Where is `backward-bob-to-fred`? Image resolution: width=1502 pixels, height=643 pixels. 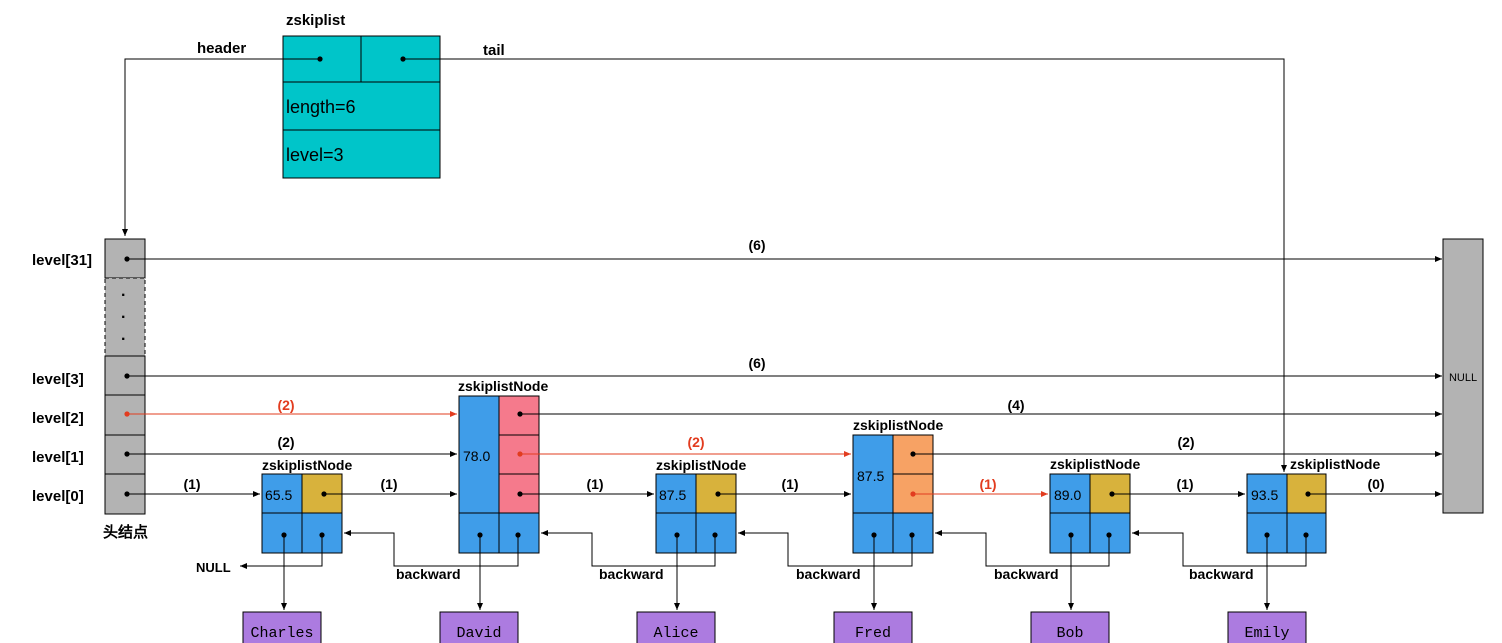
backward-bob-to-fred is located at coordinates (1022, 548).